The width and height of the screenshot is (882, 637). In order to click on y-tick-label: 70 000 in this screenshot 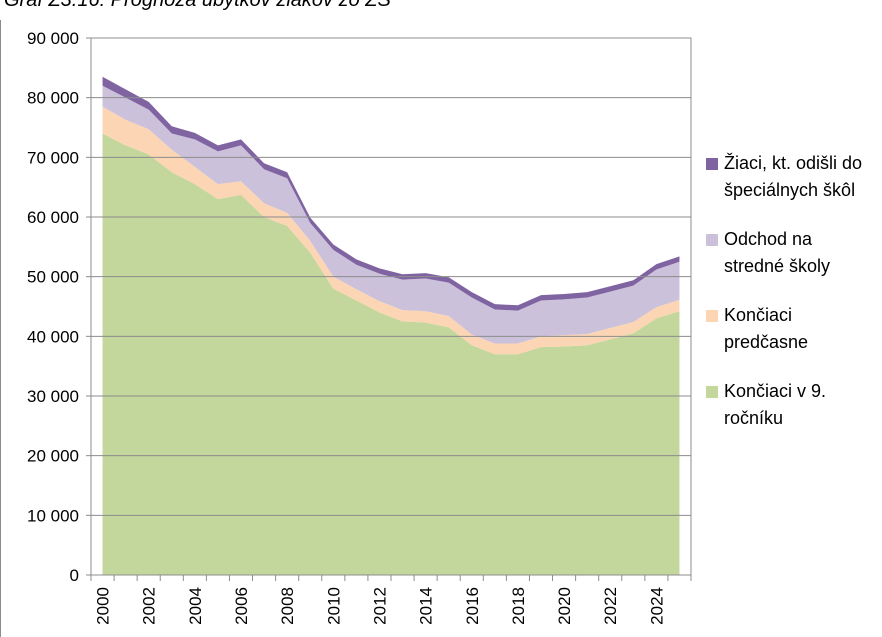, I will do `click(53, 157)`.